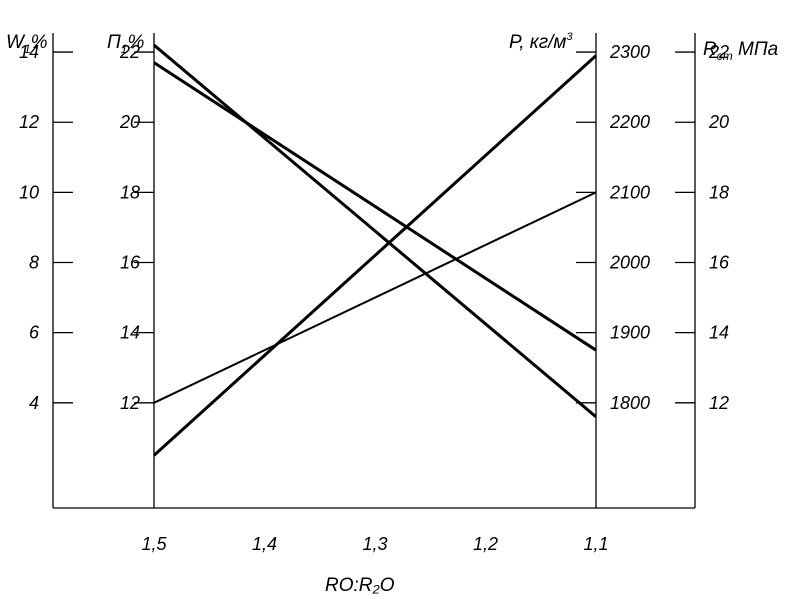 Image resolution: width=801 pixels, height=599 pixels. What do you see at coordinates (630, 333) in the screenshot?
I see `rho-tick-label-1: 1900` at bounding box center [630, 333].